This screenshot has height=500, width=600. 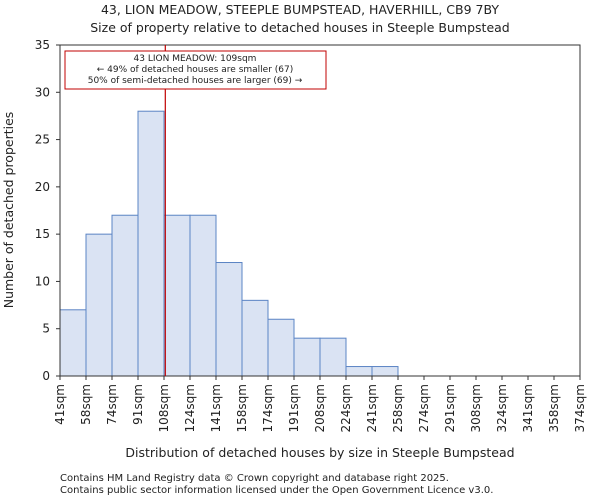 What do you see at coordinates (138, 404) in the screenshot?
I see `x-tick-label: 91sqm` at bounding box center [138, 404].